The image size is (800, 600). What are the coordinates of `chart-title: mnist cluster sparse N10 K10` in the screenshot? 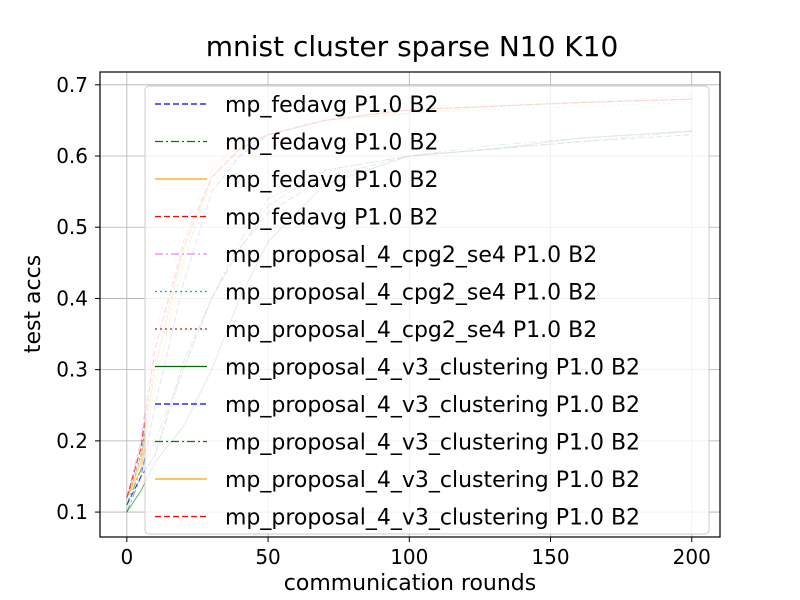 It's located at (412, 46).